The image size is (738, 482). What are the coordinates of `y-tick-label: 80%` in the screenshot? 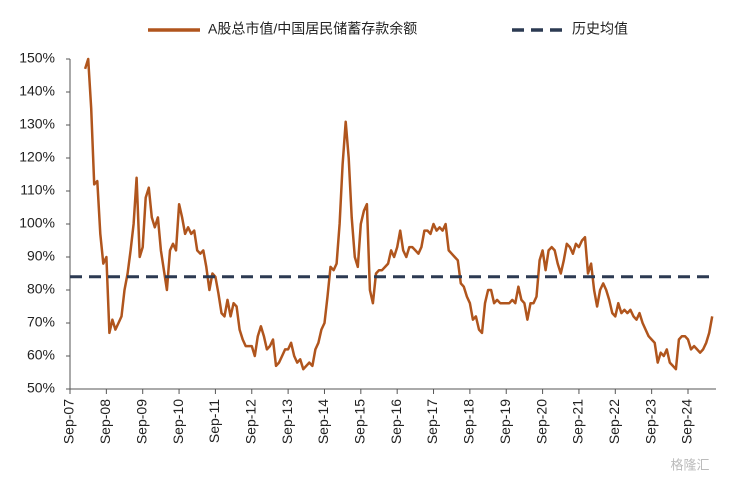 It's located at (41, 289).